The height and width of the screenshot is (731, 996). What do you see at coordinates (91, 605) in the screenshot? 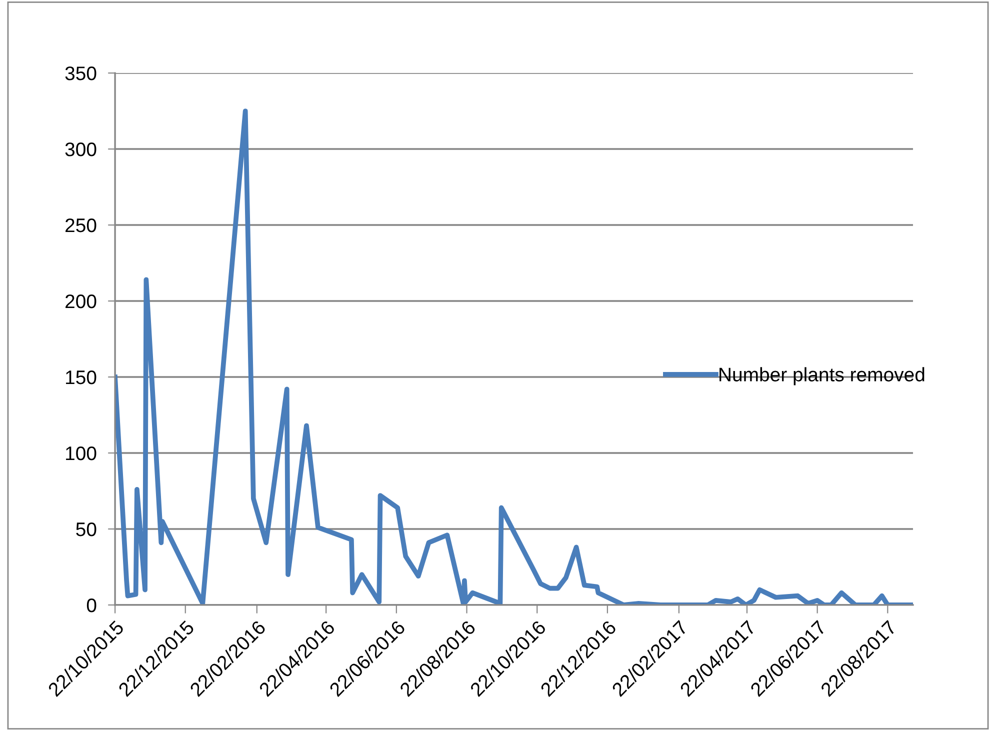
I see `y-tick-label: 0` at bounding box center [91, 605].